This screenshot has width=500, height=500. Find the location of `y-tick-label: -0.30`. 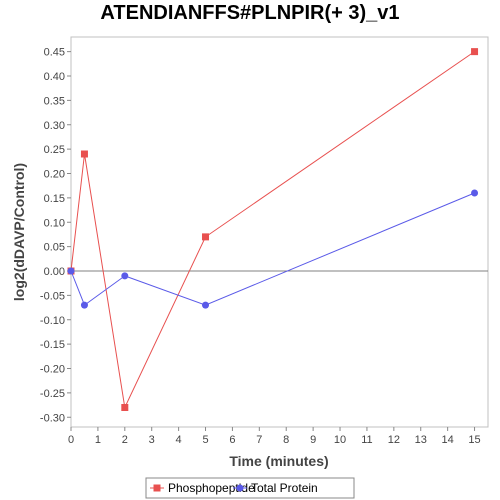

y-tick-label: -0.30 is located at coordinates (52, 418).